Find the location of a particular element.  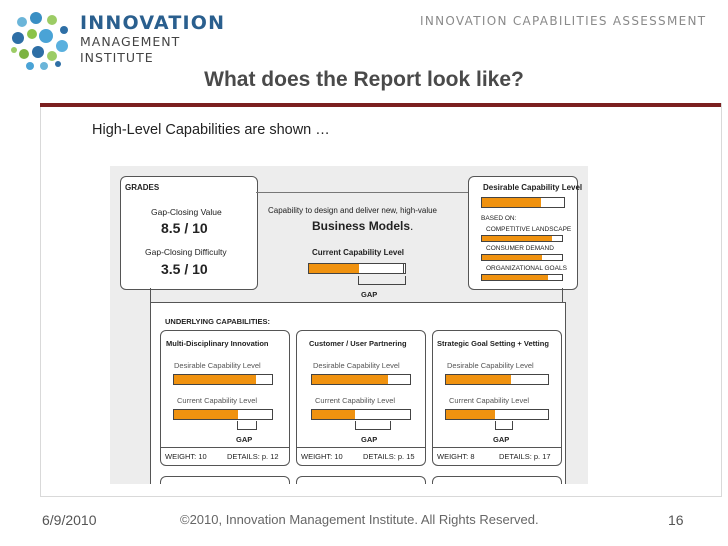

desirable-marker is located at coordinates (404, 268).